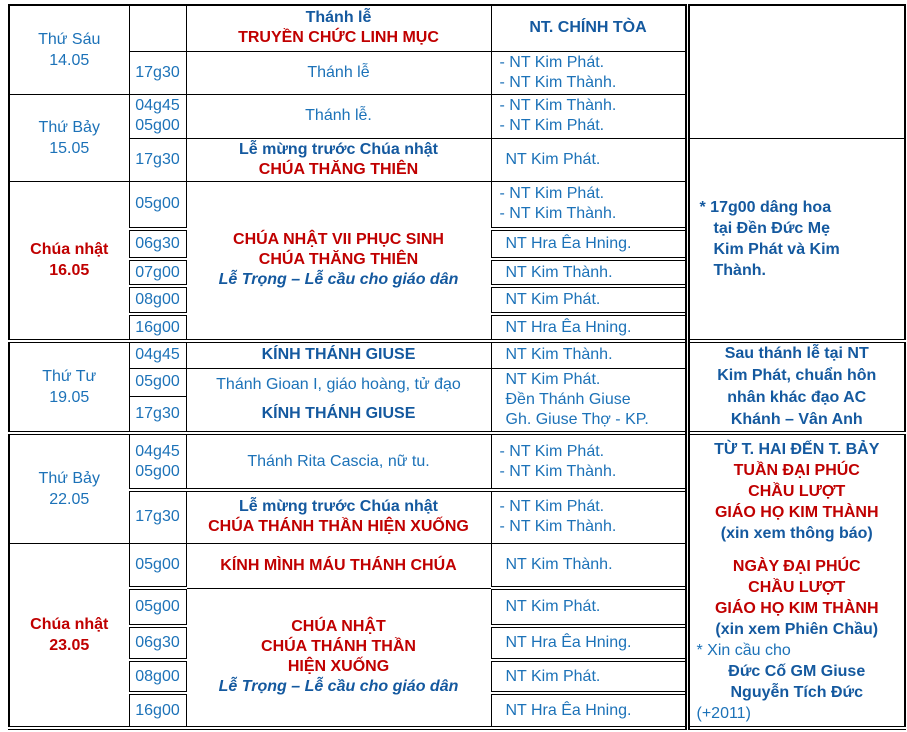 This screenshot has height=732, width=907. What do you see at coordinates (338, 169) in the screenshot?
I see `event-subtitle: CHÚA THĂNG THIÊN` at bounding box center [338, 169].